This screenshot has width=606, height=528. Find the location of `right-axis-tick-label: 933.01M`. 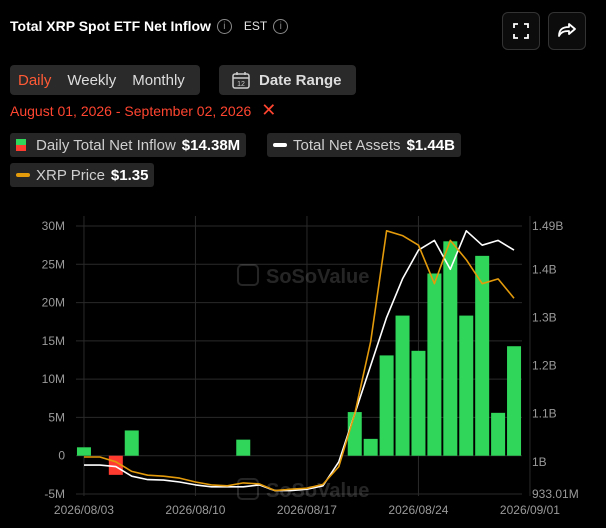

right-axis-tick-label: 933.01M is located at coordinates (555, 494).